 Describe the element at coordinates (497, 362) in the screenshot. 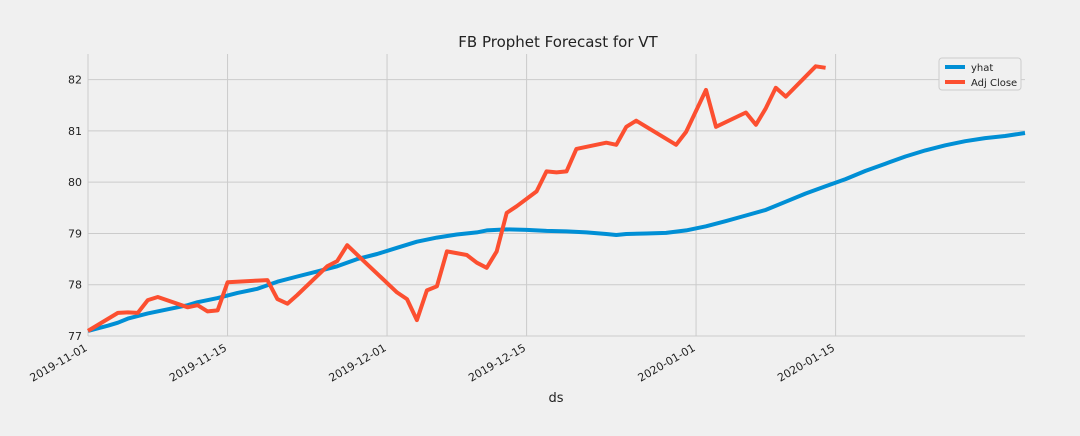

I see `x-tick-label: 2019-12-15` at that location.